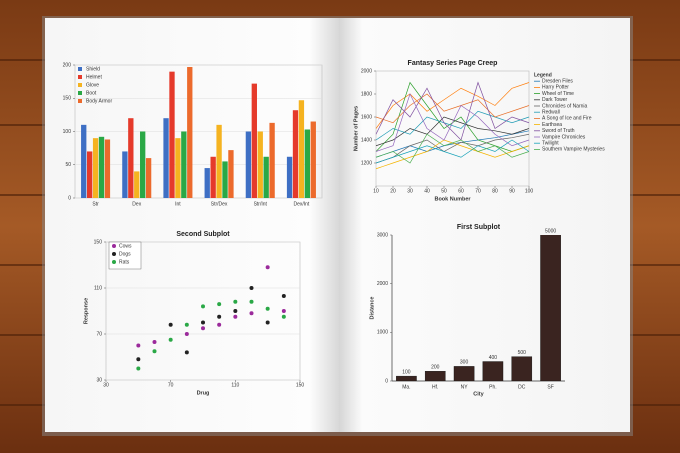 This screenshot has height=453, width=680. What do you see at coordinates (558, 131) in the screenshot?
I see `legend-label: Sword of Truth` at bounding box center [558, 131].